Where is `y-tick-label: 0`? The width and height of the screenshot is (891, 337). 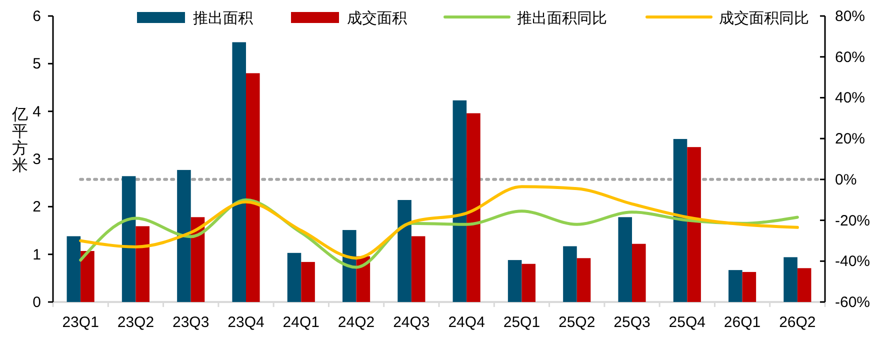 y-tick-label: 0 is located at coordinates (36, 302).